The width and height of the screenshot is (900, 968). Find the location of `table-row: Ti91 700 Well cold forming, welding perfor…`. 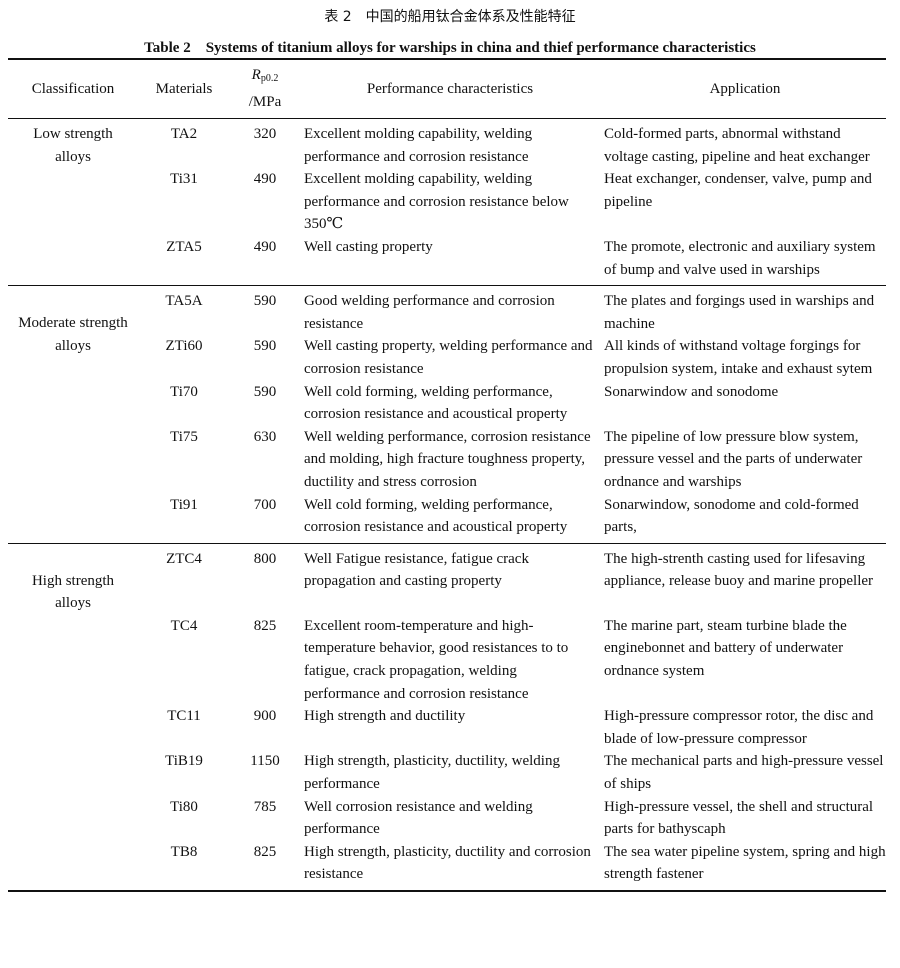

table-row: Ti91 700 Well cold forming, welding perfor… is located at coordinates (447, 519).